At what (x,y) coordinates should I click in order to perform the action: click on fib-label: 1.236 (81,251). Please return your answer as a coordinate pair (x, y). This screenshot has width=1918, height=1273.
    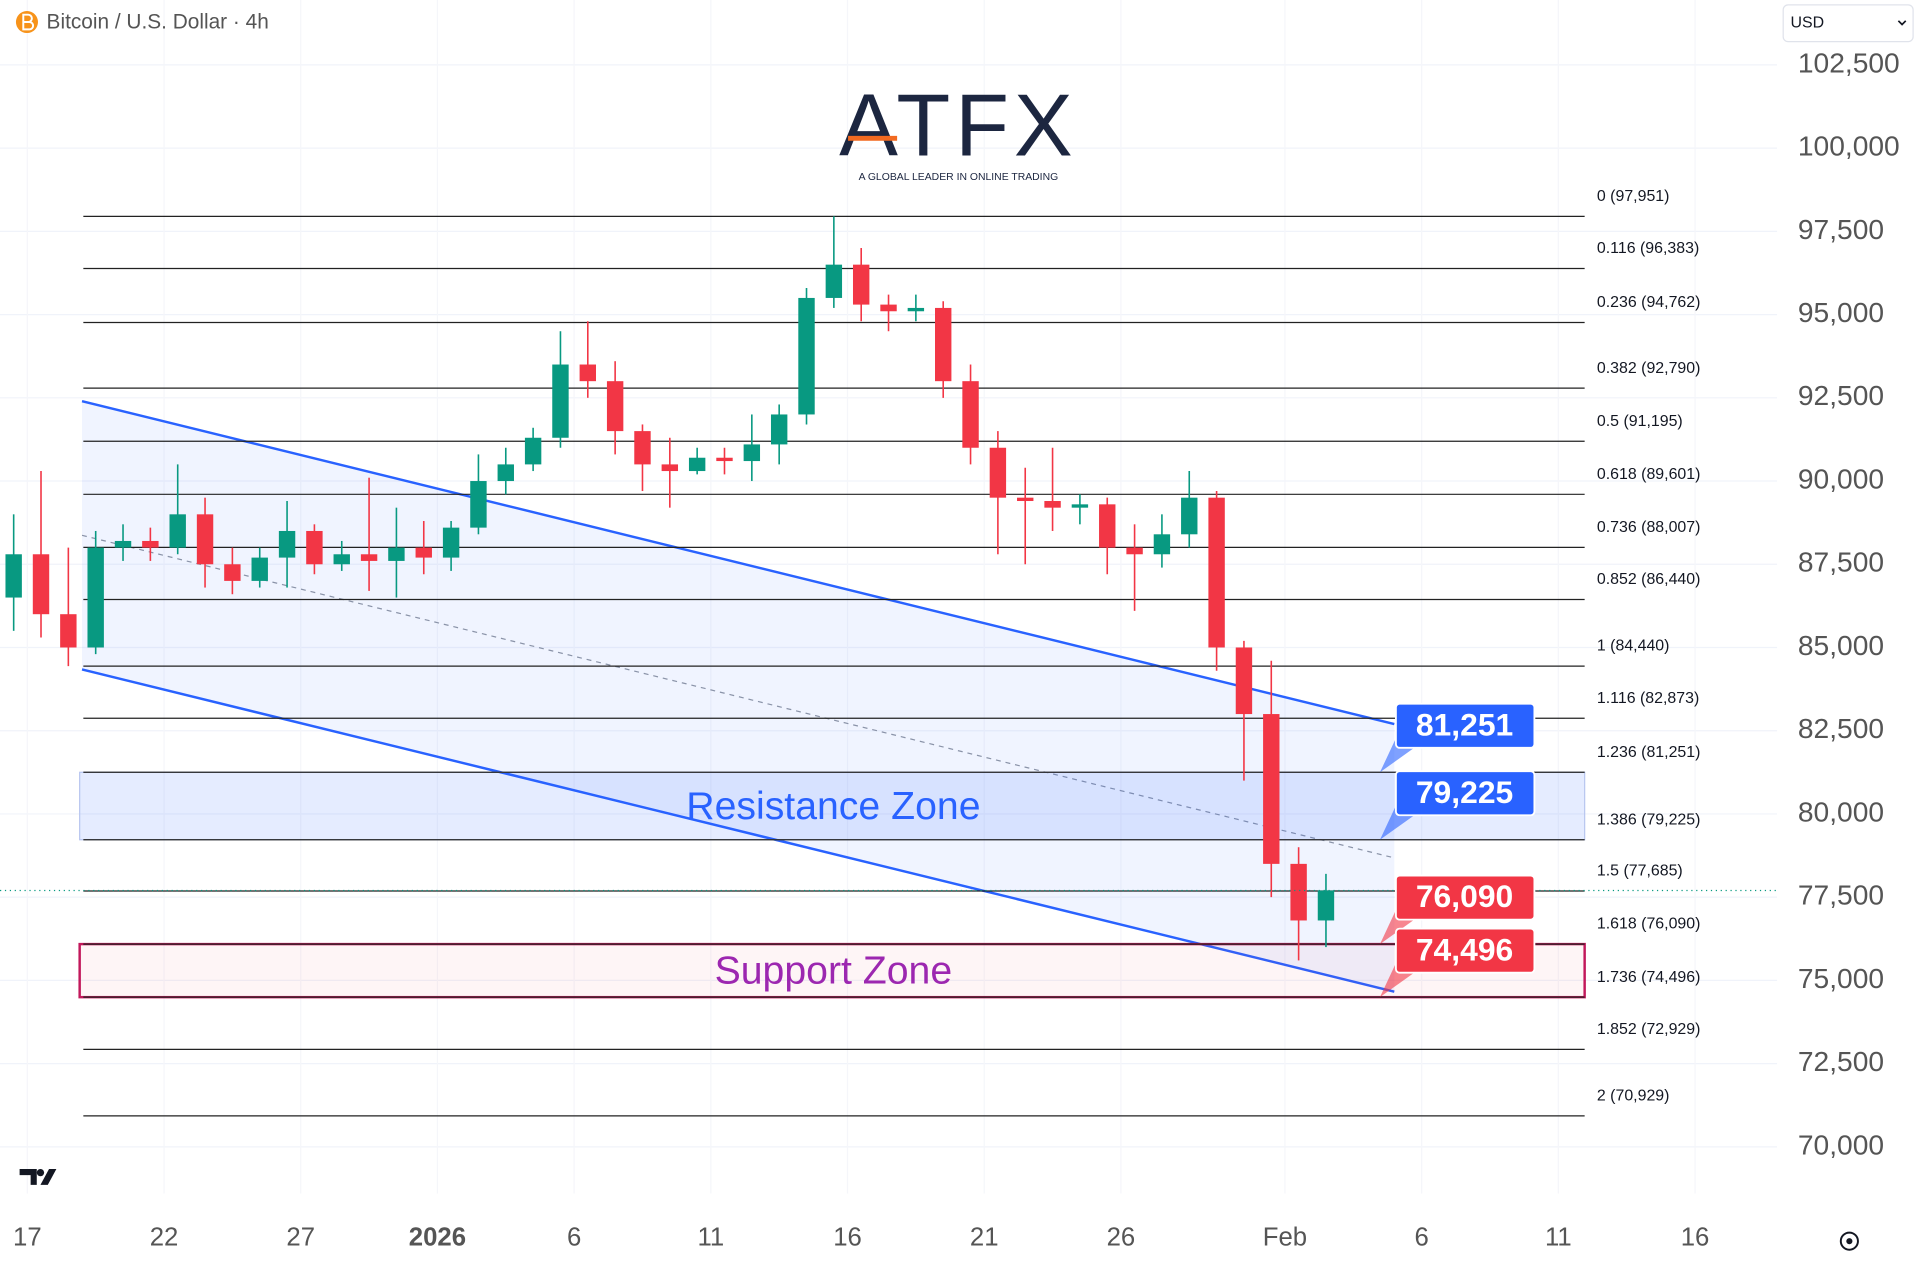
    Looking at the image, I should click on (1649, 752).